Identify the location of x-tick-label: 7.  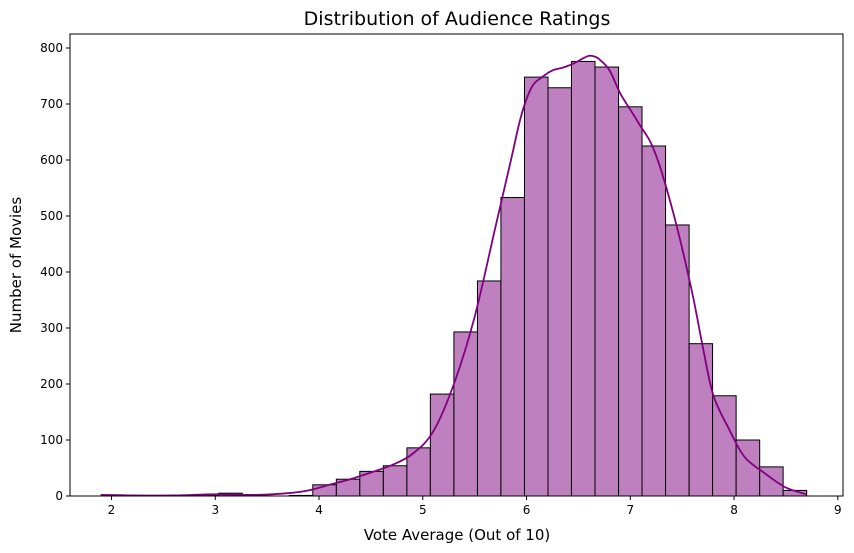
(630, 510).